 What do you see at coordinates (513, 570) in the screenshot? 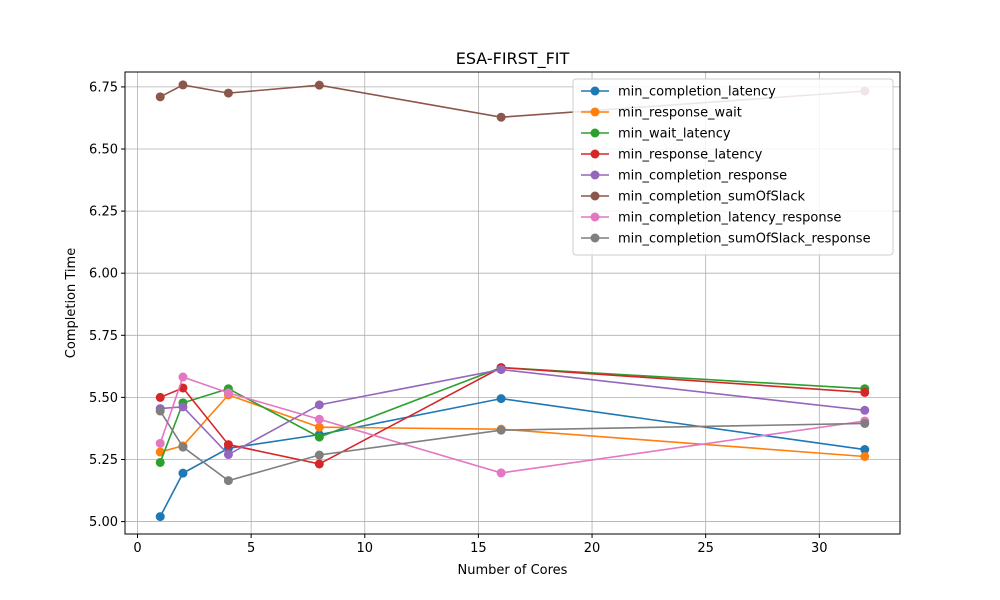
I see `x-axis-label: Number of Cores` at bounding box center [513, 570].